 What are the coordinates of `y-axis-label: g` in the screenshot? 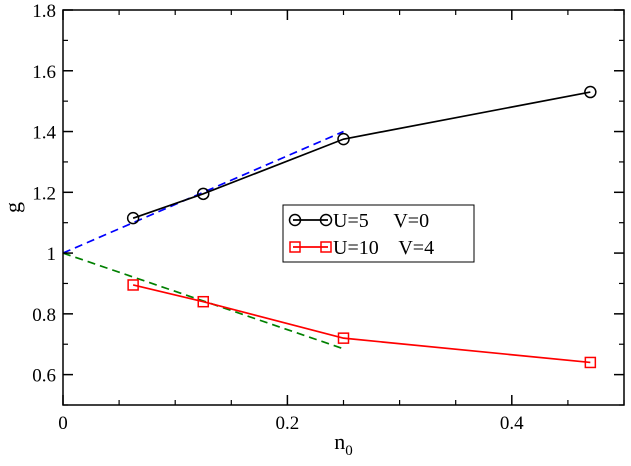 It's located at (12, 207).